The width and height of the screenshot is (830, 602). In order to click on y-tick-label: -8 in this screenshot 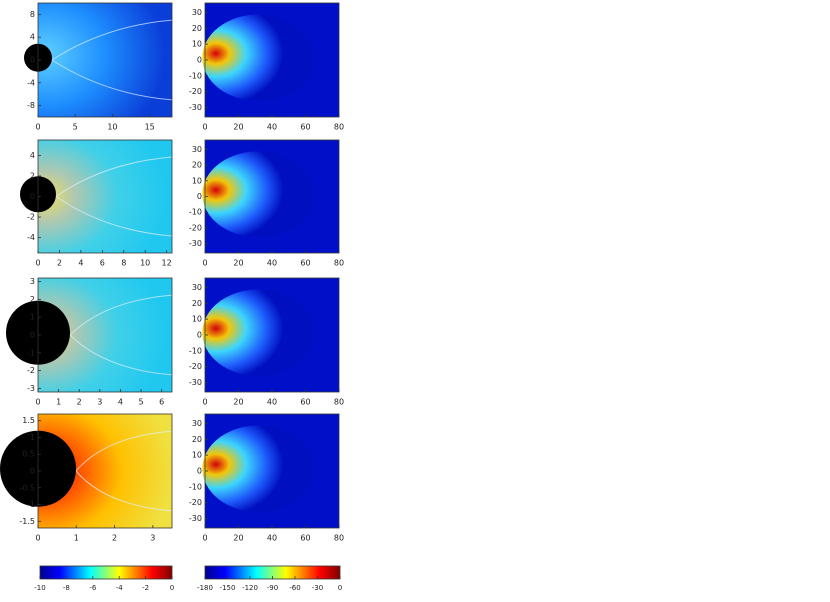, I will do `click(31, 105)`.